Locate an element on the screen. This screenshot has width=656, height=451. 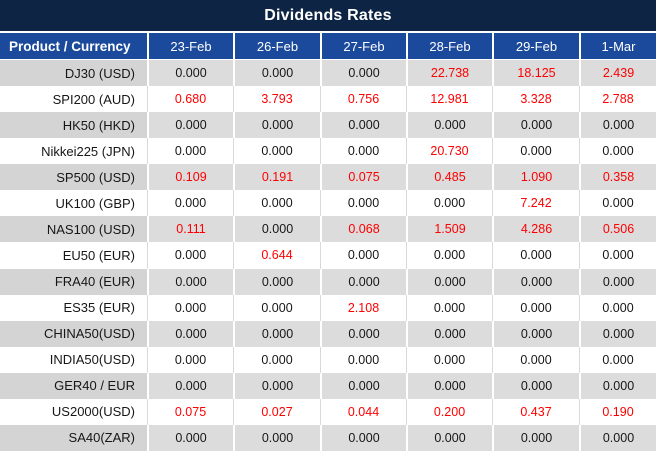
value-cell: 0.111 is located at coordinates (190, 229).